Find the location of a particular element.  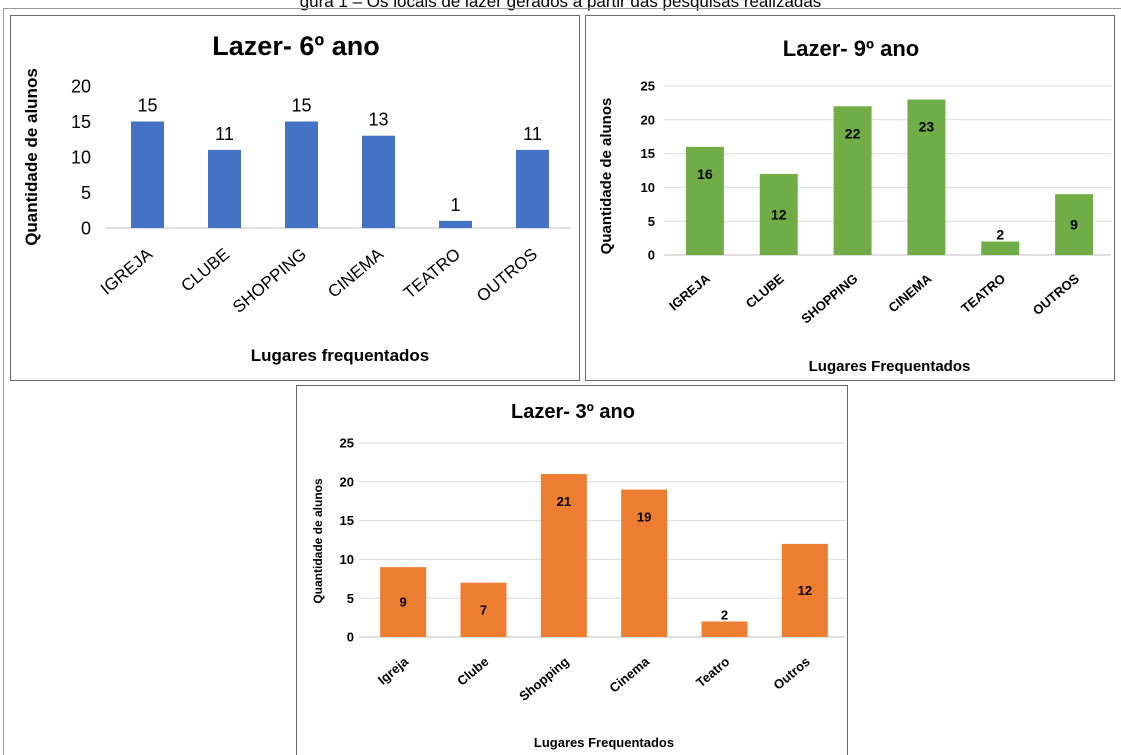

bar-value-label: 23 is located at coordinates (927, 127).